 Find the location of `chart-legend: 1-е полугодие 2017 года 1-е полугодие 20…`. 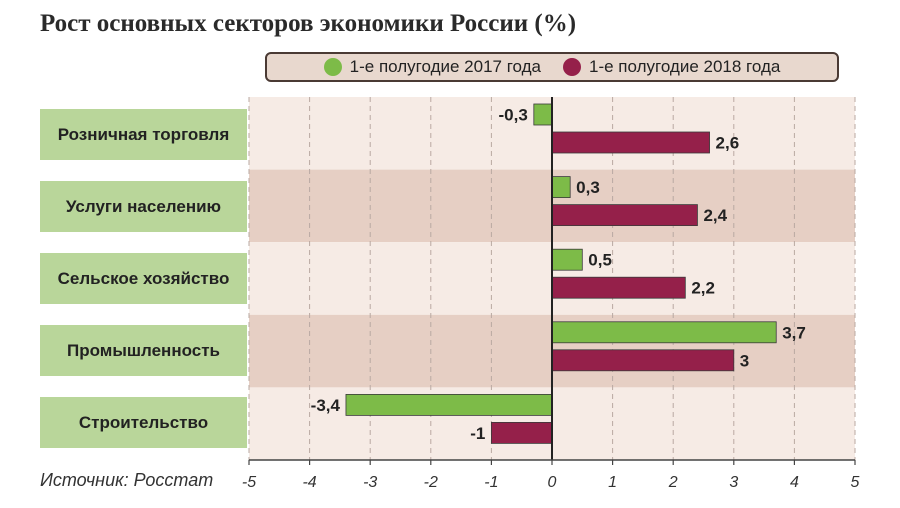

chart-legend: 1-е полугодие 2017 года 1-е полугодие 20… is located at coordinates (552, 67).